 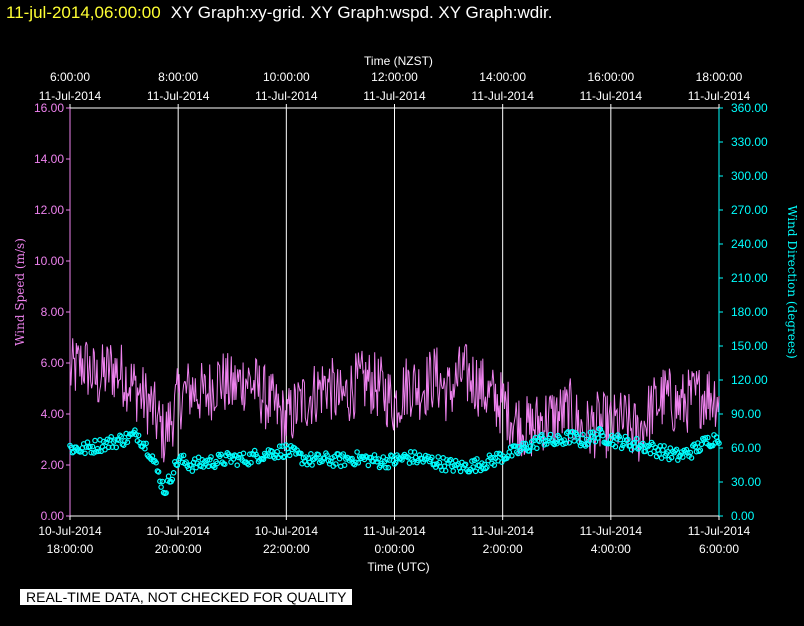 What do you see at coordinates (178, 531) in the screenshot?
I see `x-bottom-tick-date-1: 10-Jul-2014` at bounding box center [178, 531].